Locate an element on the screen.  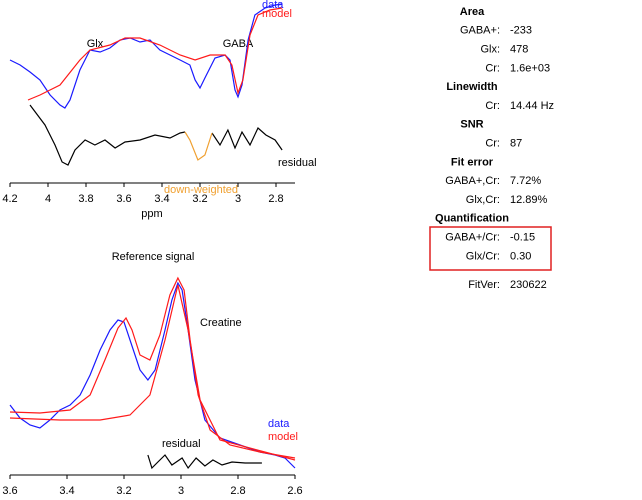
row-value: -0.15 is located at coordinates (522, 238).